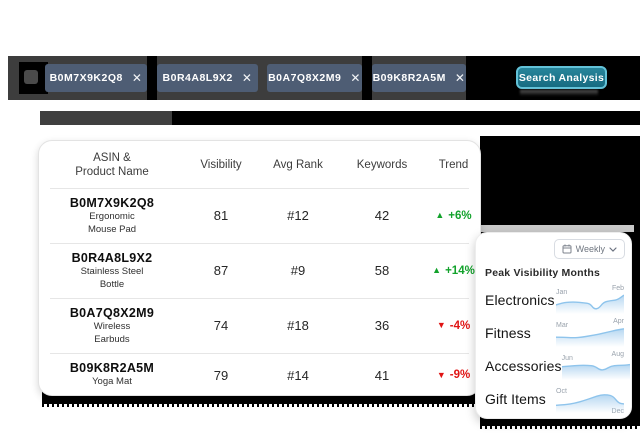  What do you see at coordinates (221, 375) in the screenshot?
I see `visibility-value: 79` at bounding box center [221, 375].